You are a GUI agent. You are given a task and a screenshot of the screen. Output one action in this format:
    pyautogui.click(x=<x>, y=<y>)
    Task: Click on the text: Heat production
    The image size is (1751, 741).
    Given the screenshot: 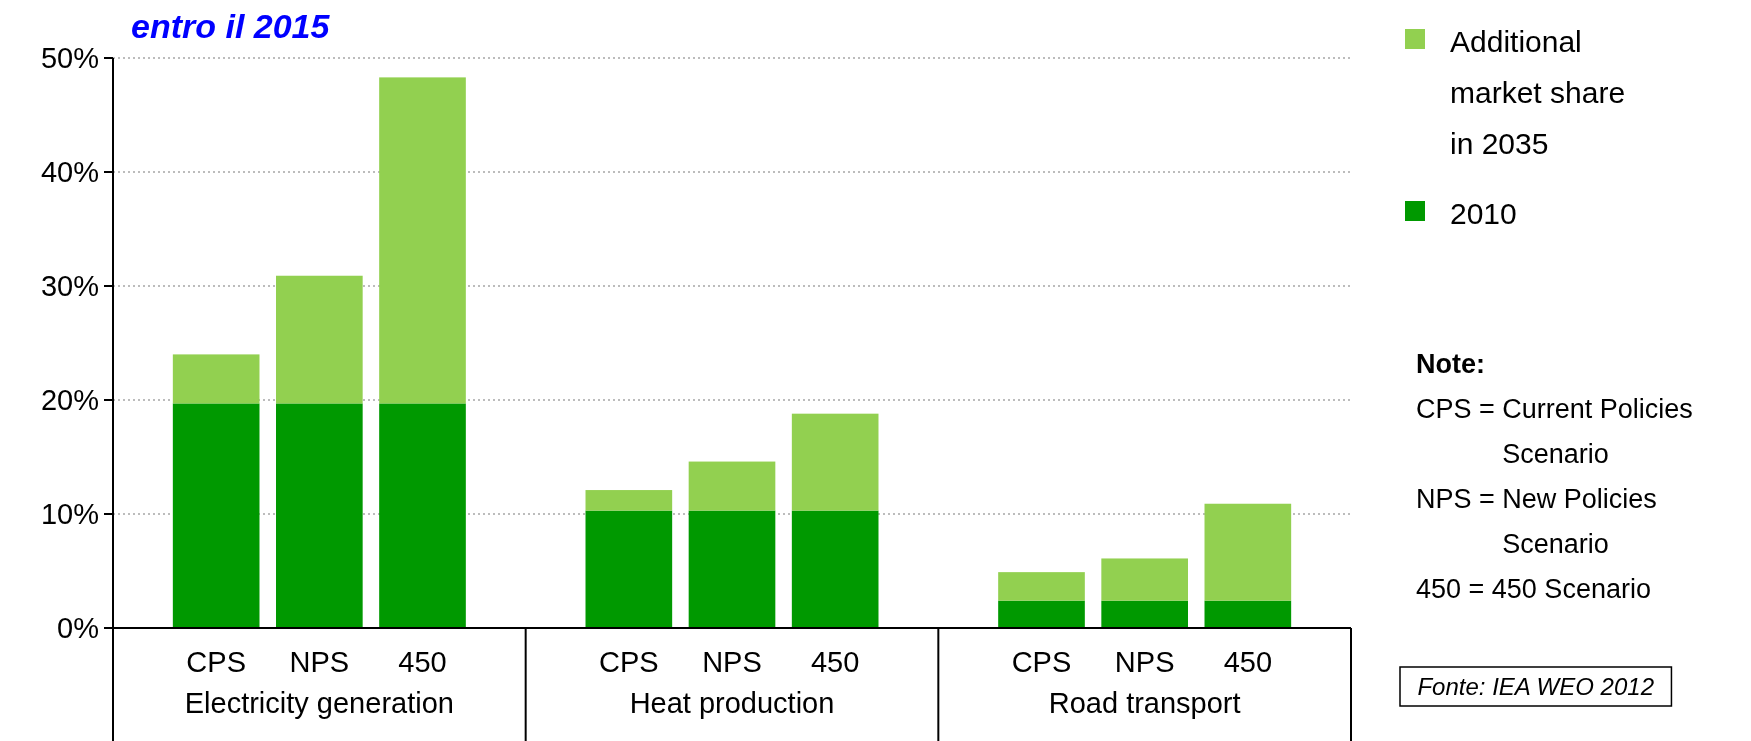 What is the action you would take?
    pyautogui.click(x=732, y=703)
    